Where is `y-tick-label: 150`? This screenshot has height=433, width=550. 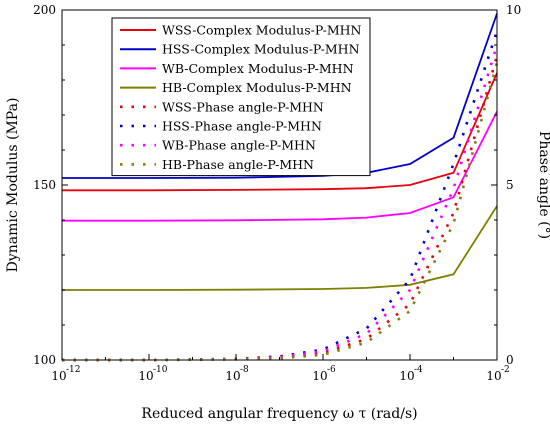
y-tick-label: 150 is located at coordinates (44, 185).